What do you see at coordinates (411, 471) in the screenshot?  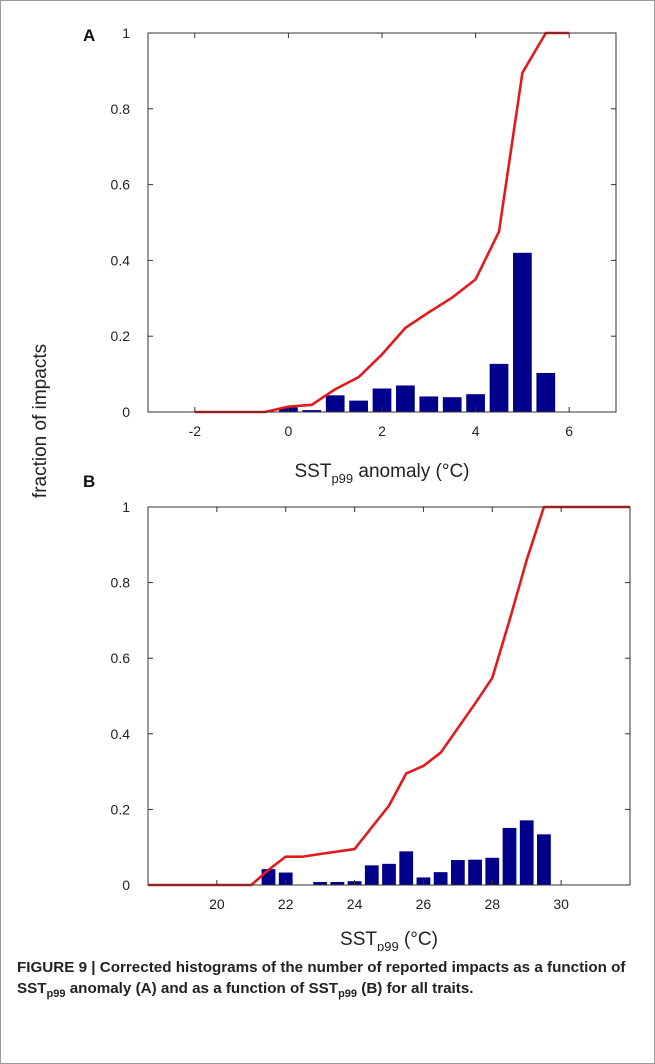 I see `x-axis-label-rest: anomaly (°C)` at bounding box center [411, 471].